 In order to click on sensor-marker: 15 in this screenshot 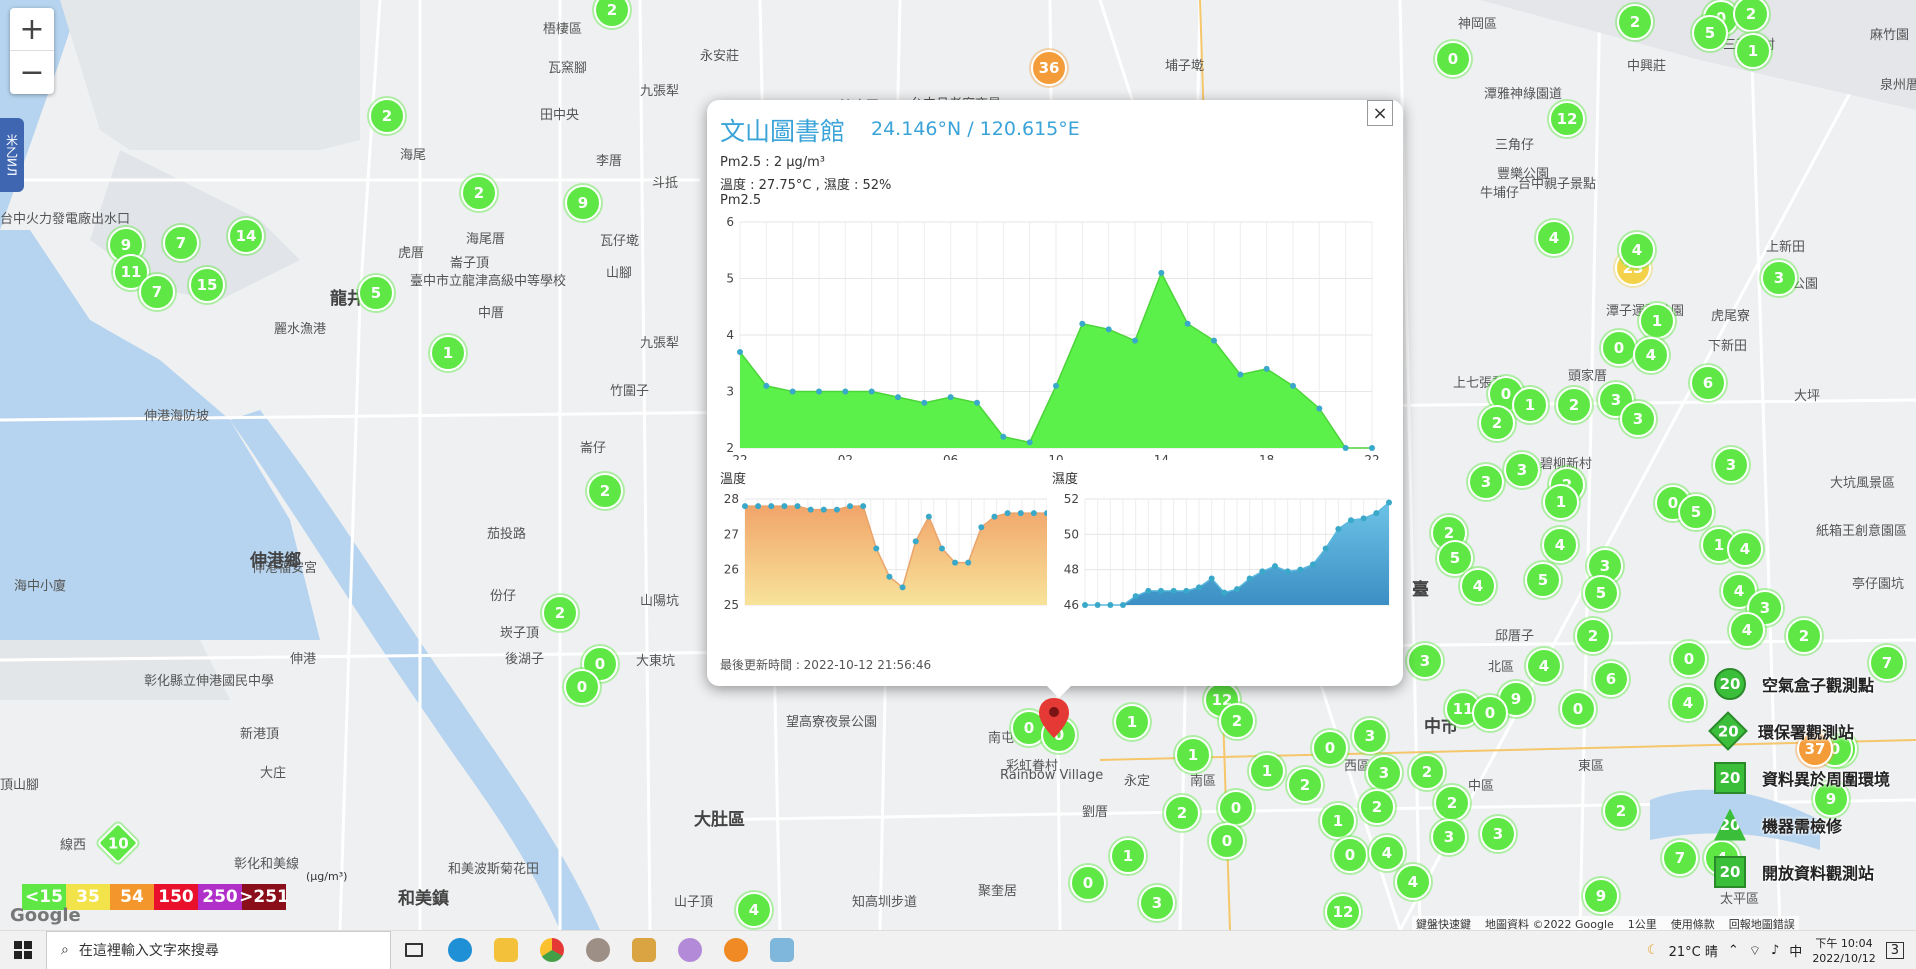, I will do `click(207, 285)`.